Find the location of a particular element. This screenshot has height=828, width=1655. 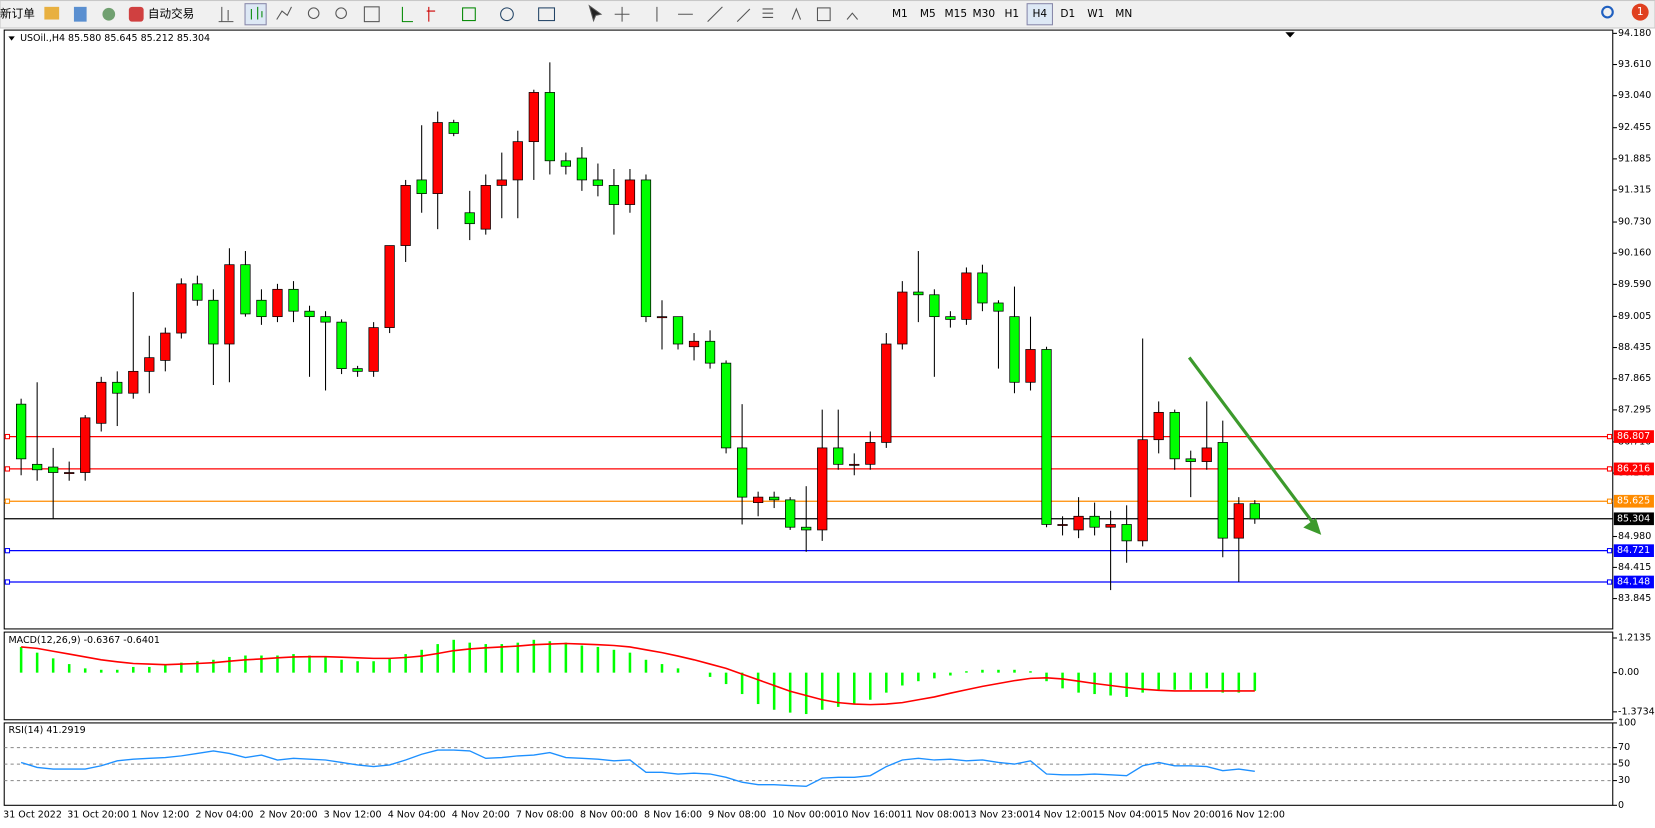

notification-count: 1 is located at coordinates (1640, 12).